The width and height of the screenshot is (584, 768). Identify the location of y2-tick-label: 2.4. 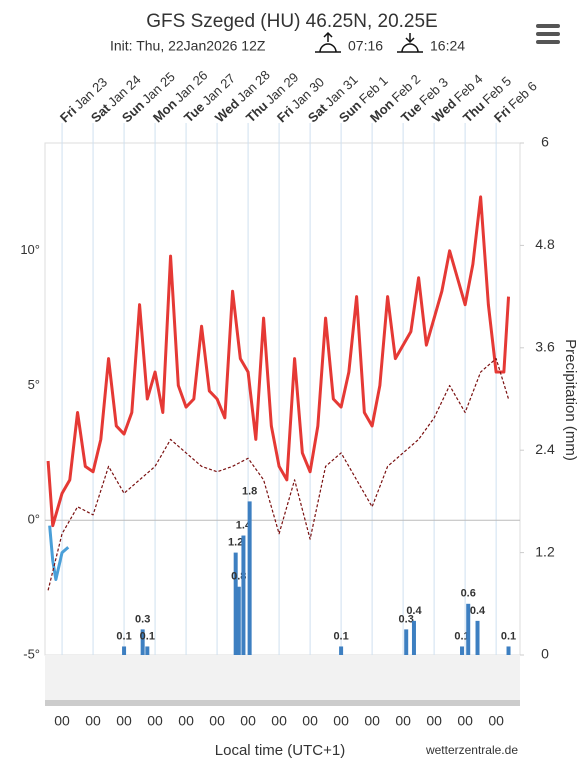
(545, 449).